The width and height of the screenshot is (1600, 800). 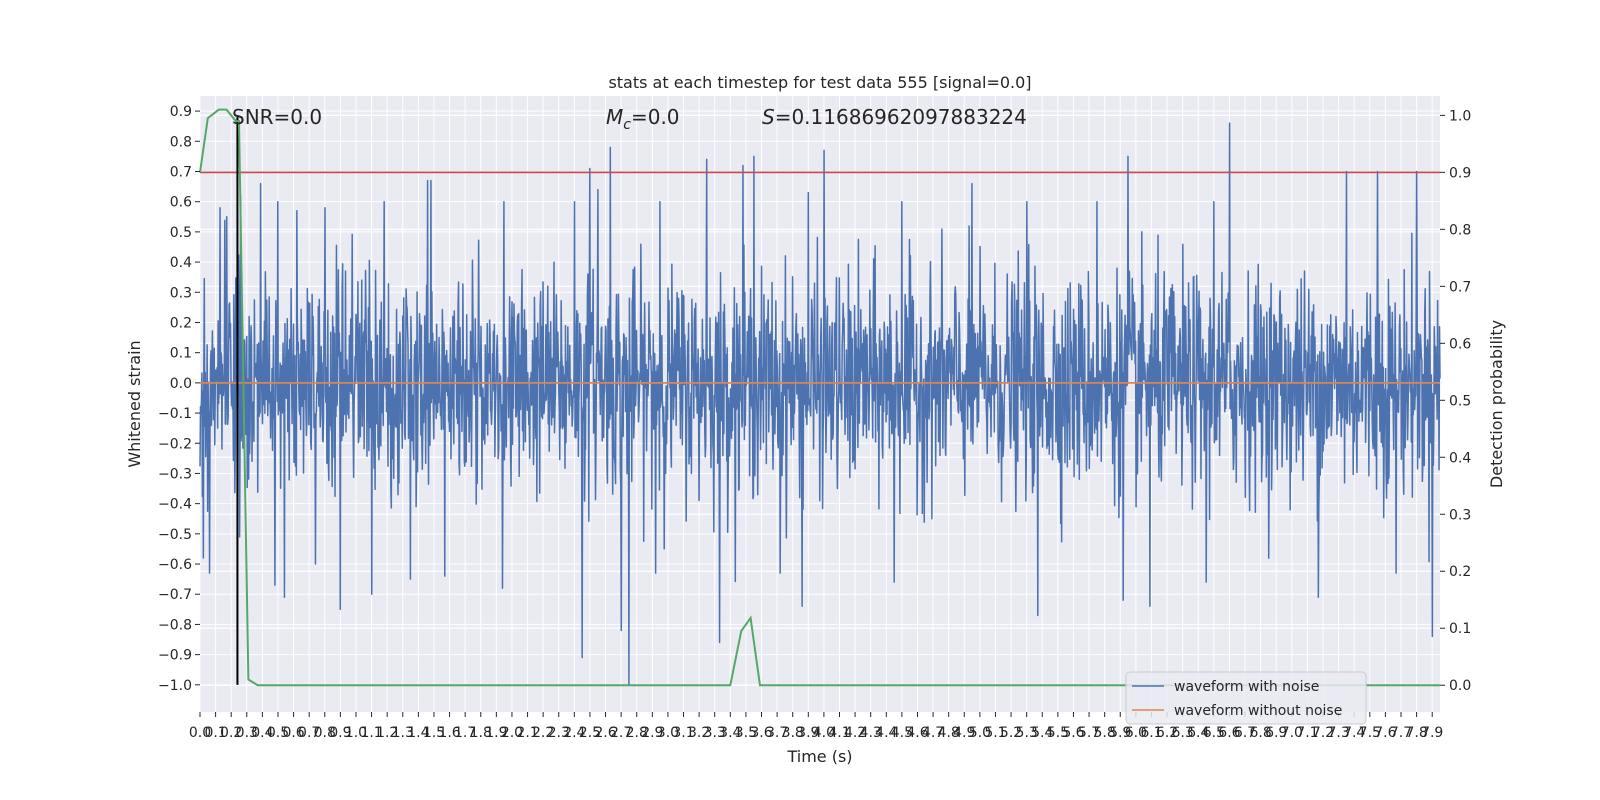 What do you see at coordinates (1011, 733) in the screenshot?
I see `x-tick-label-52: 5.2` at bounding box center [1011, 733].